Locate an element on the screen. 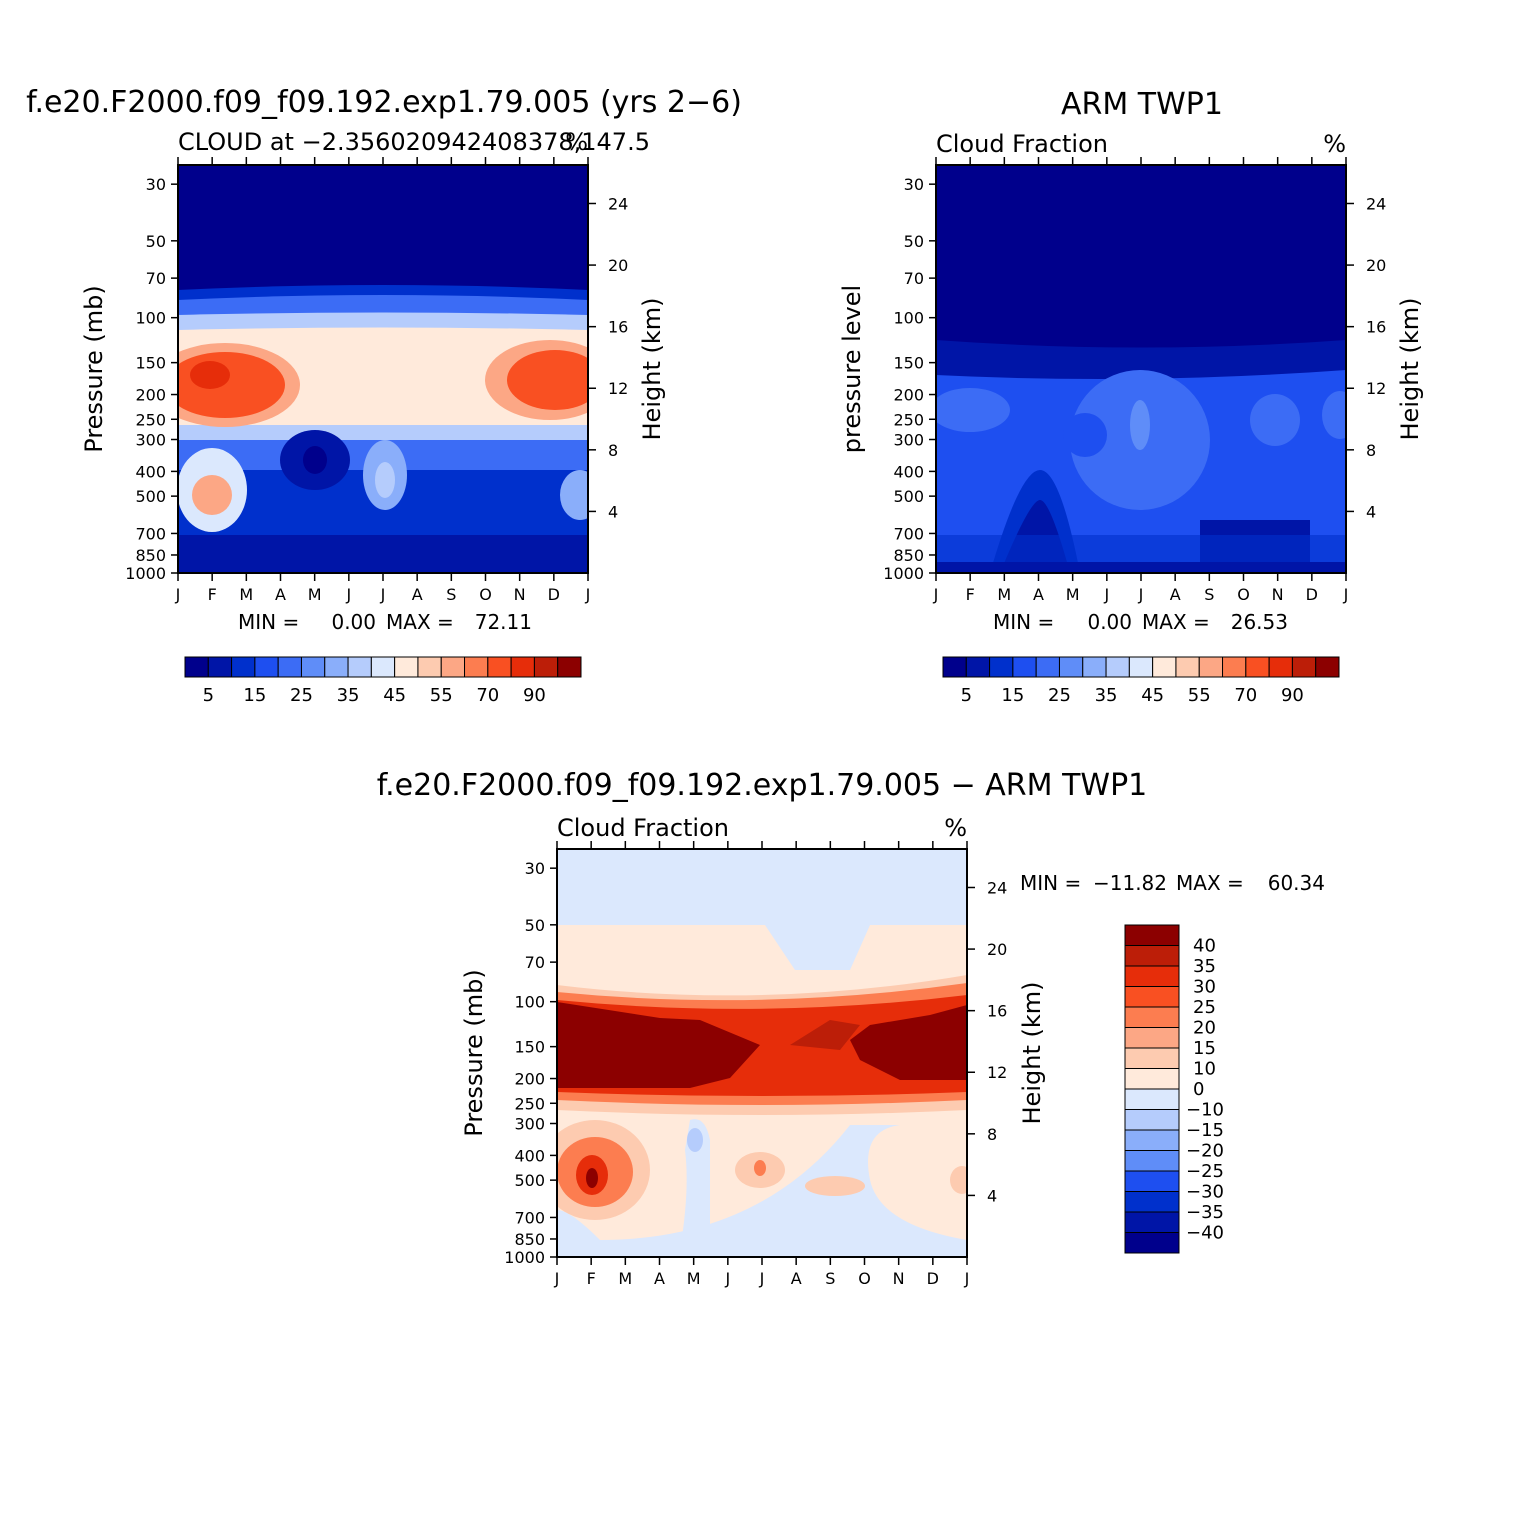 The image size is (1524, 1528). panel-diff-colorbar-label: 25 is located at coordinates (1204, 1007).